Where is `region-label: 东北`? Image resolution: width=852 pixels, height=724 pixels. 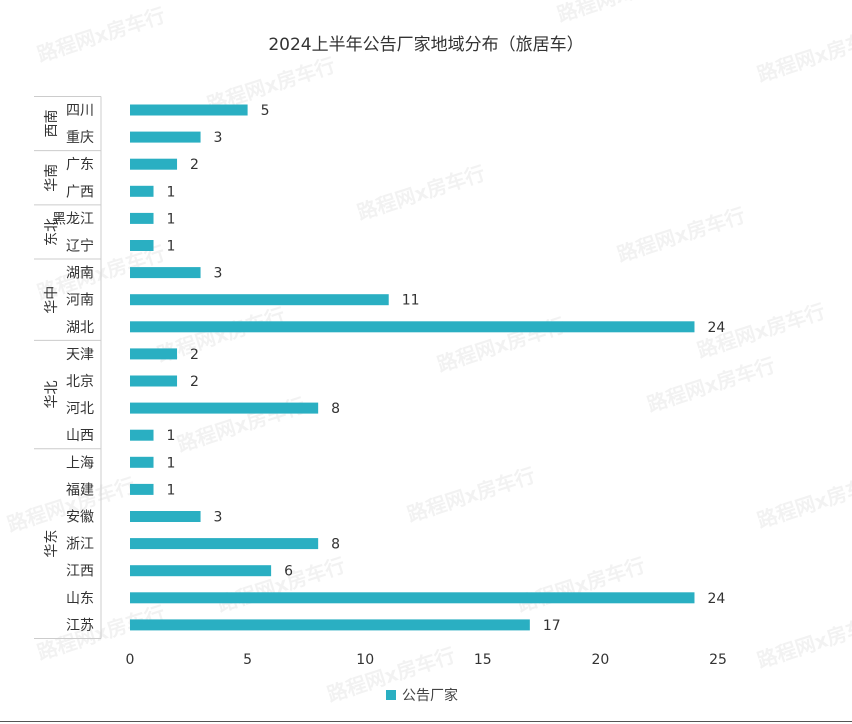
region-label: 东北 is located at coordinates (52, 232).